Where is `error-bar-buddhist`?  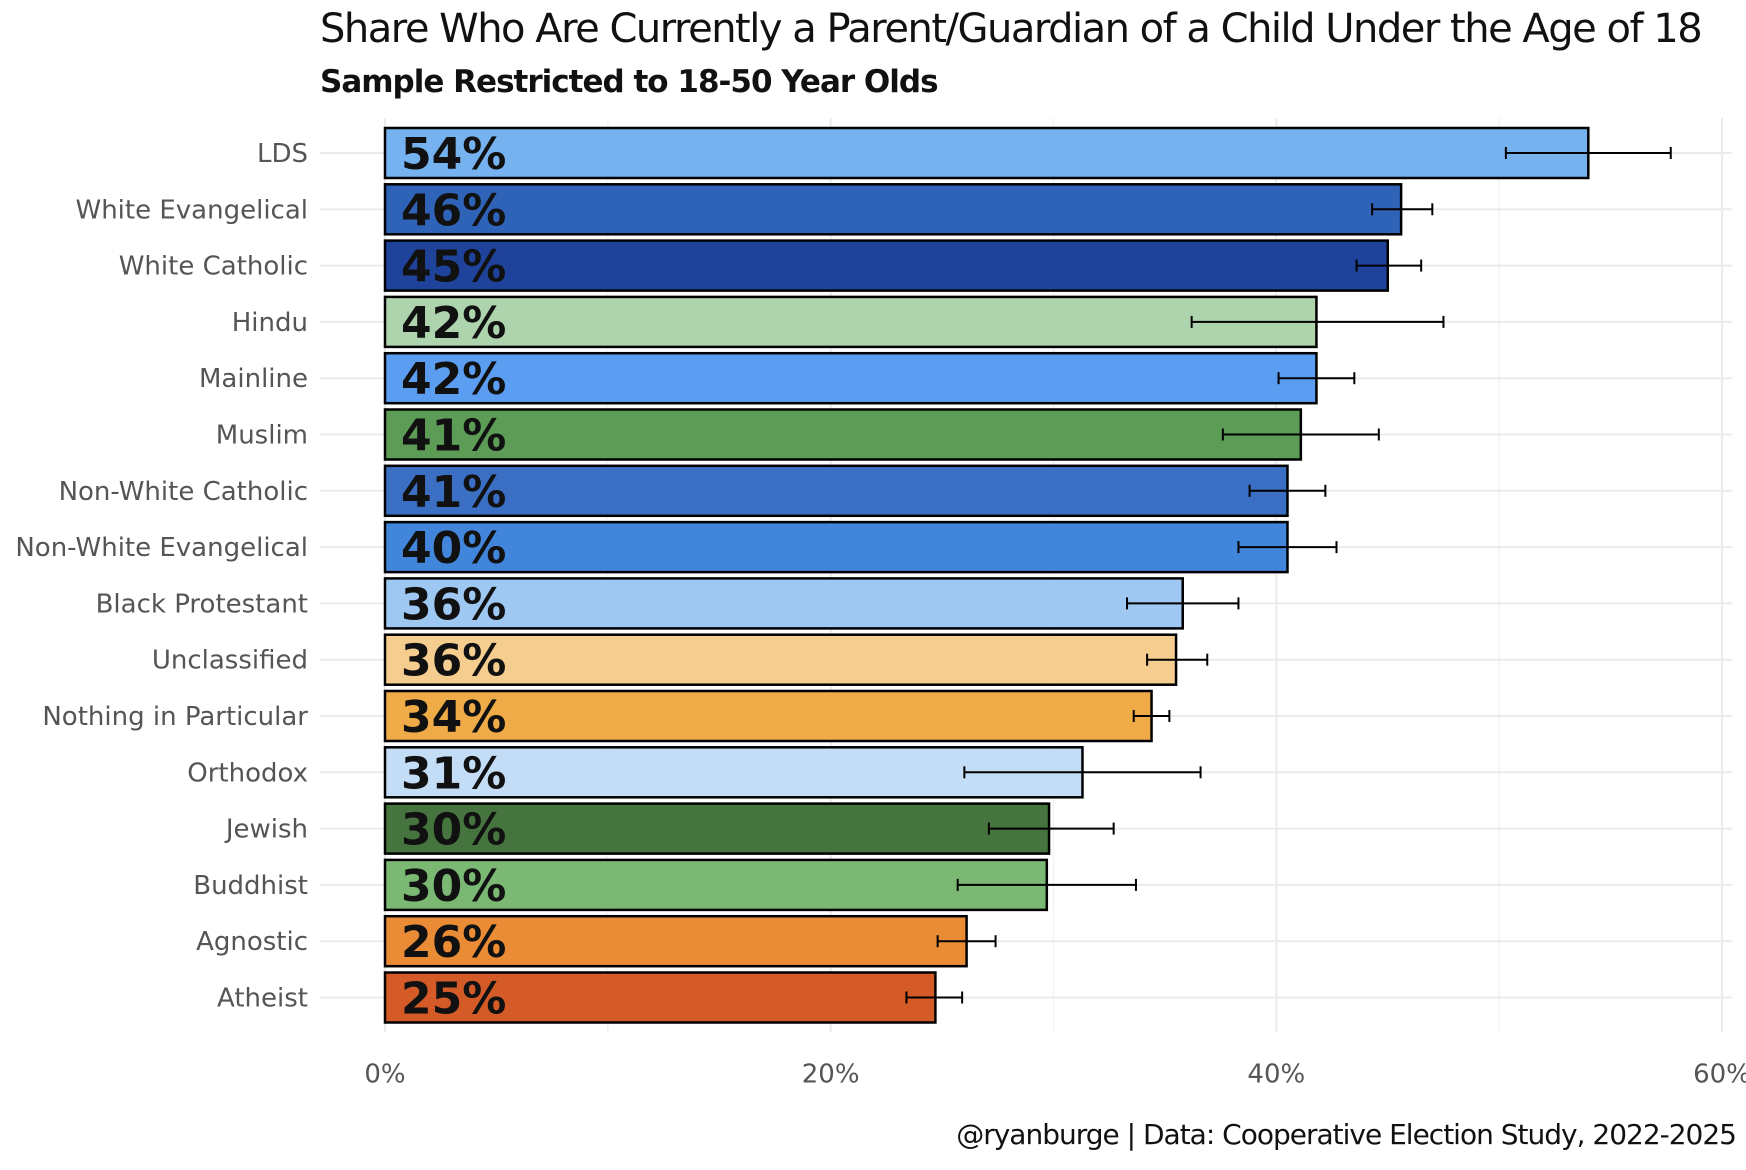
error-bar-buddhist is located at coordinates (1046, 884).